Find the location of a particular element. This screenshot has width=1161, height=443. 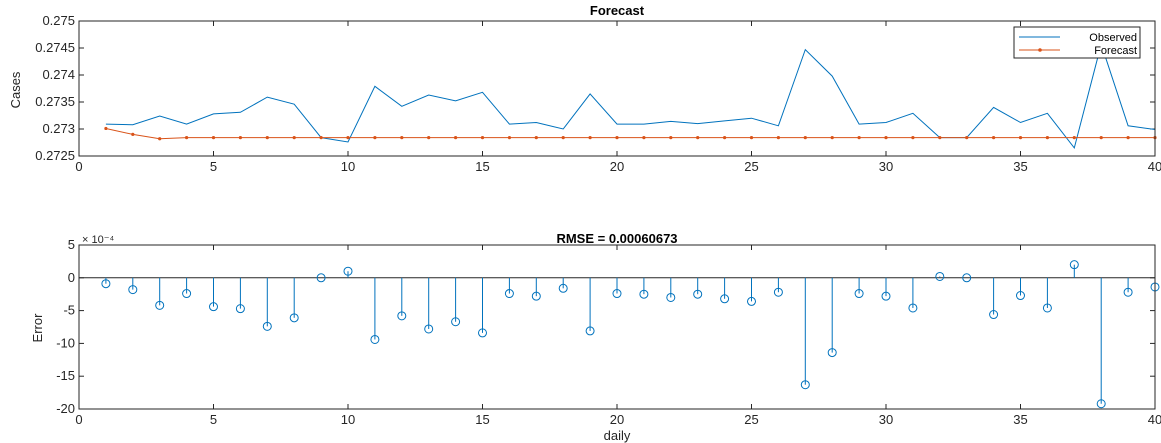

error-y-axis-label: Error is located at coordinates (37, 328).